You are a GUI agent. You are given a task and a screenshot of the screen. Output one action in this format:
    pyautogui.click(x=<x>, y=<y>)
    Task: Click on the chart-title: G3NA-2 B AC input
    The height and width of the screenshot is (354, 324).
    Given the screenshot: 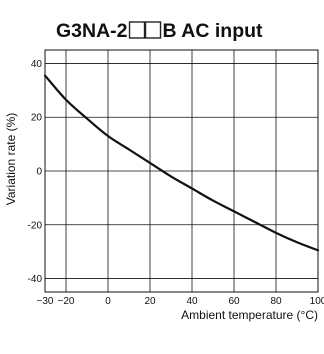 What is the action you would take?
    pyautogui.click(x=159, y=31)
    